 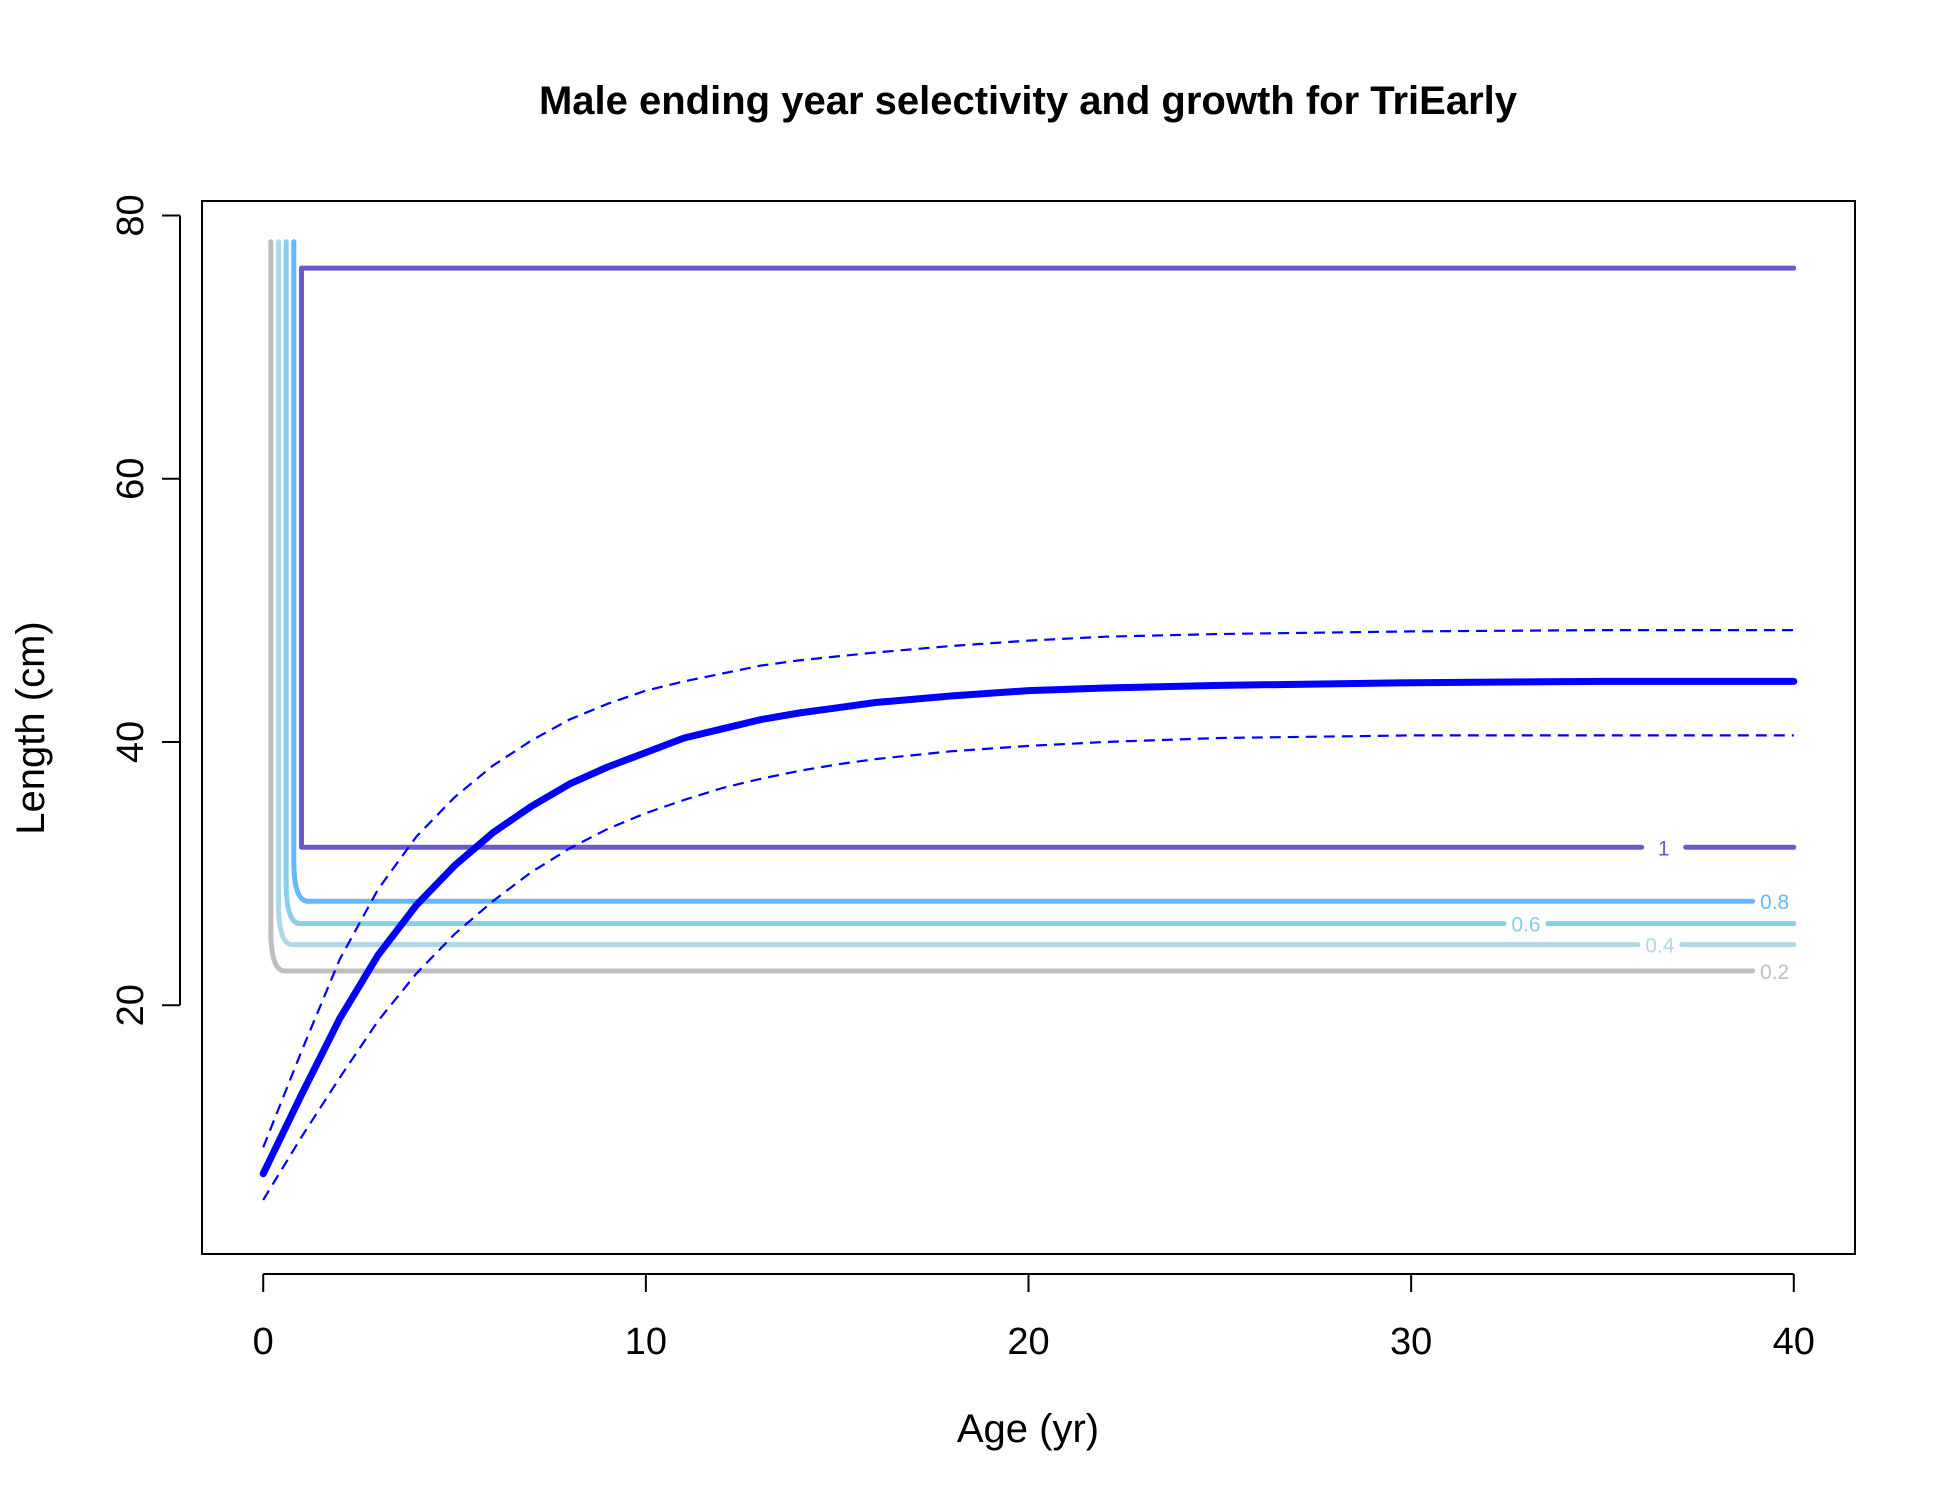 What do you see at coordinates (131, 479) in the screenshot?
I see `y-tick-label: 60` at bounding box center [131, 479].